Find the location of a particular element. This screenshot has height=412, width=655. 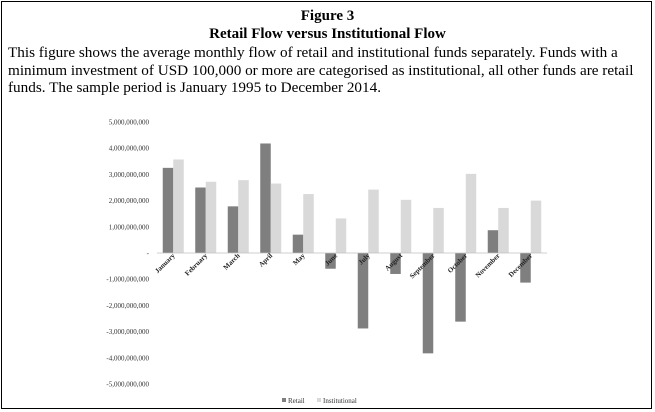

figure-title: Retail Flow versus Institutional Flow is located at coordinates (327, 34).